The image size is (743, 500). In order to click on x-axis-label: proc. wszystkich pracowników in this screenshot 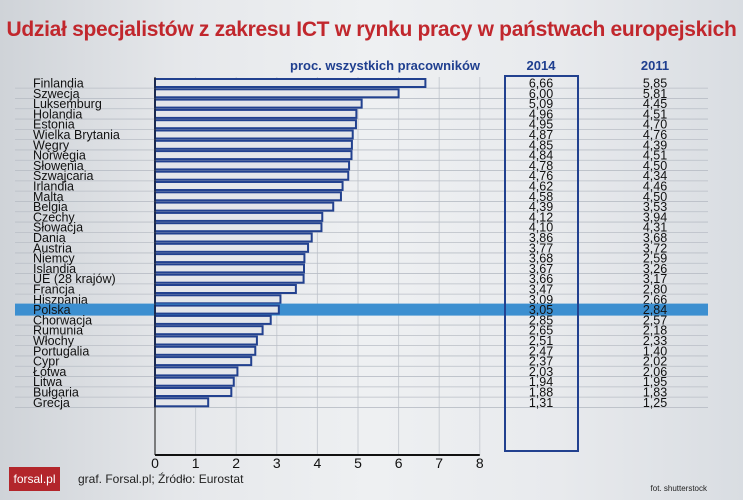, I will do `click(385, 65)`.